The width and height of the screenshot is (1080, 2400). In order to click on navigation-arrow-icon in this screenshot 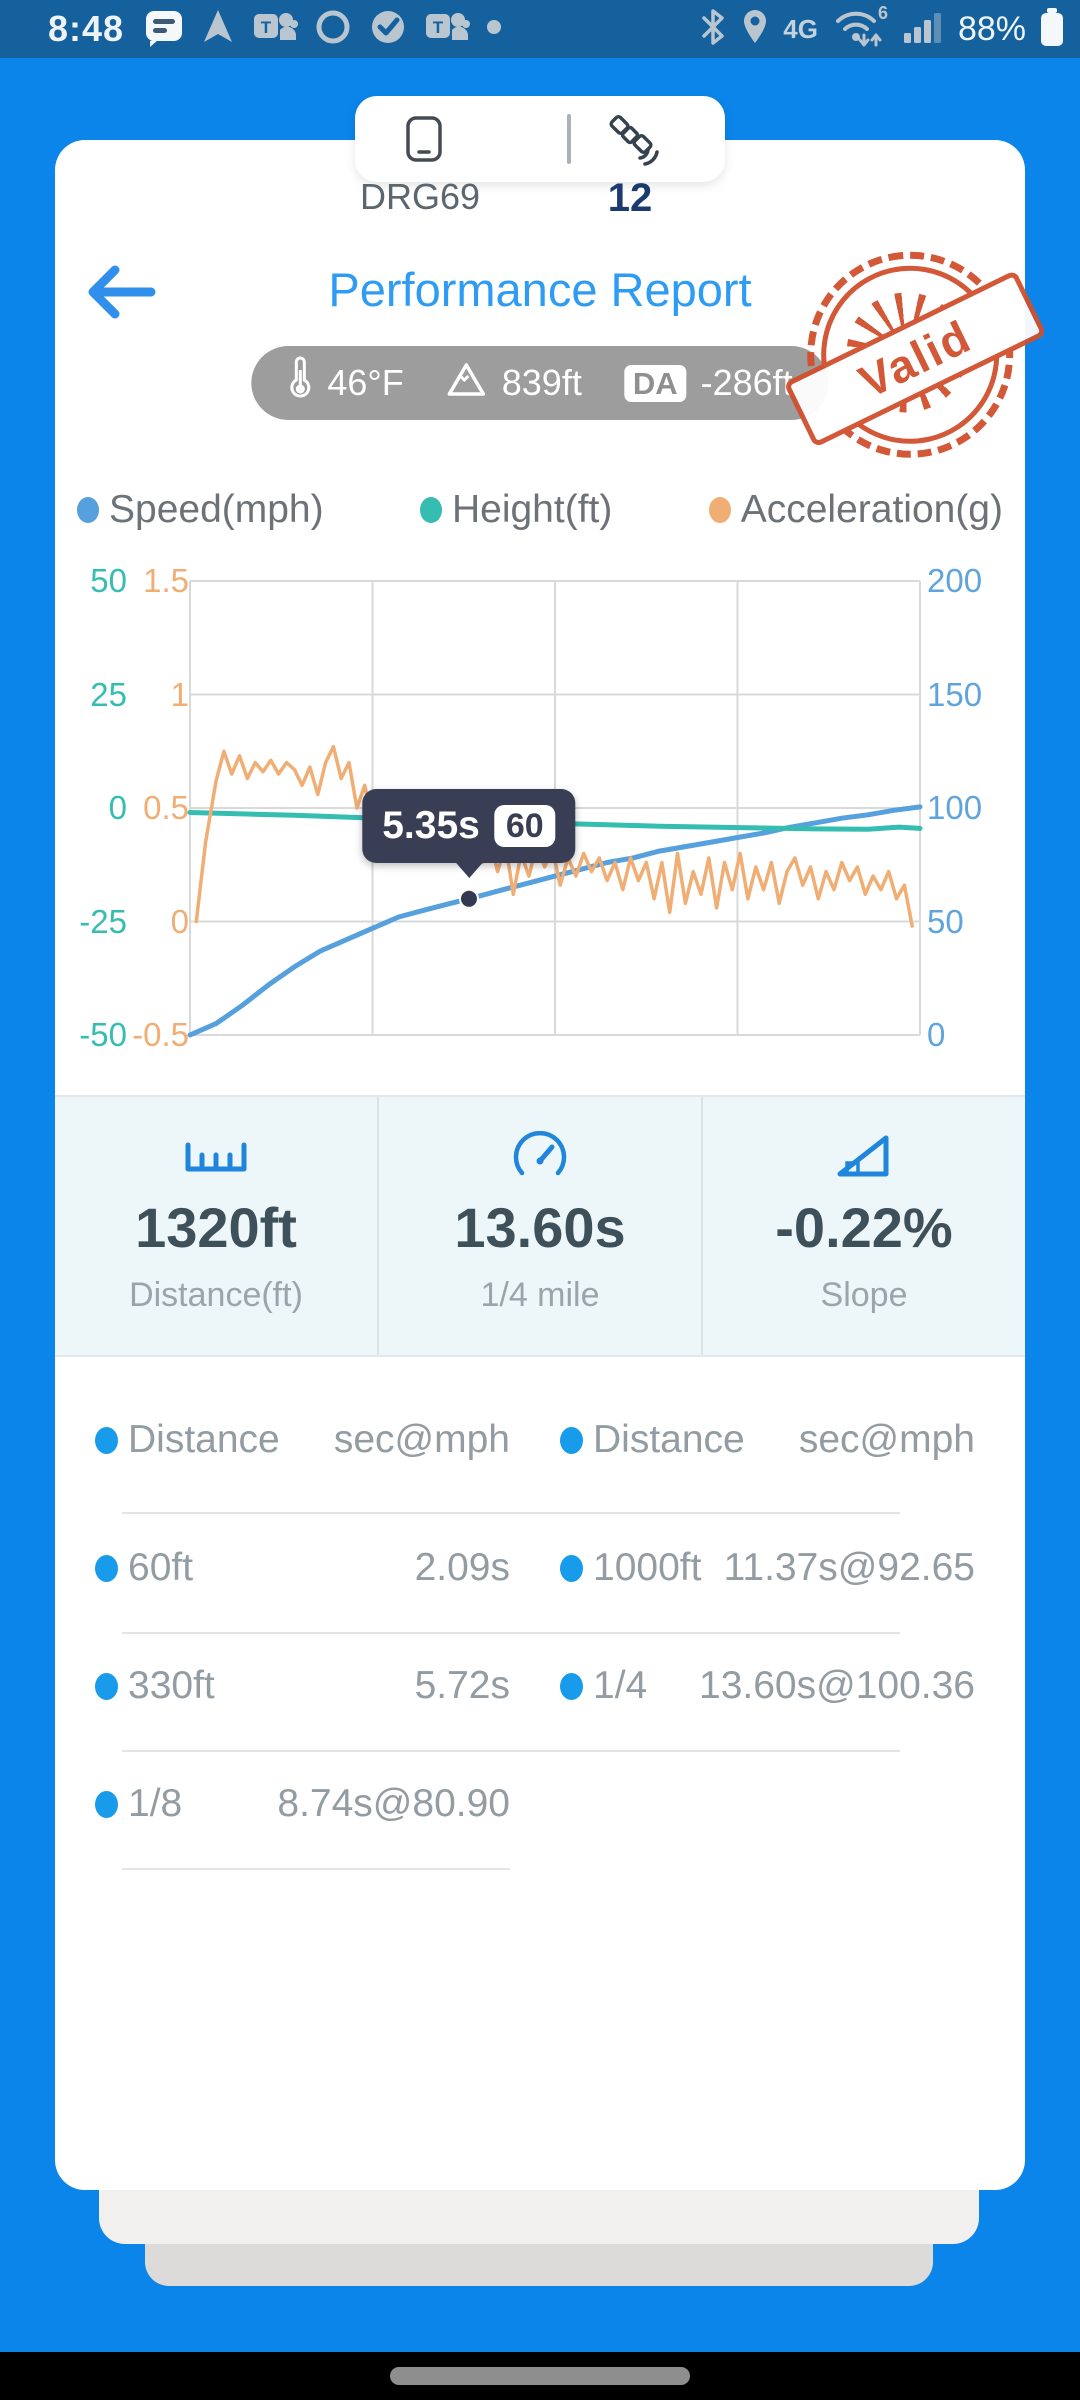, I will do `click(218, 29)`.